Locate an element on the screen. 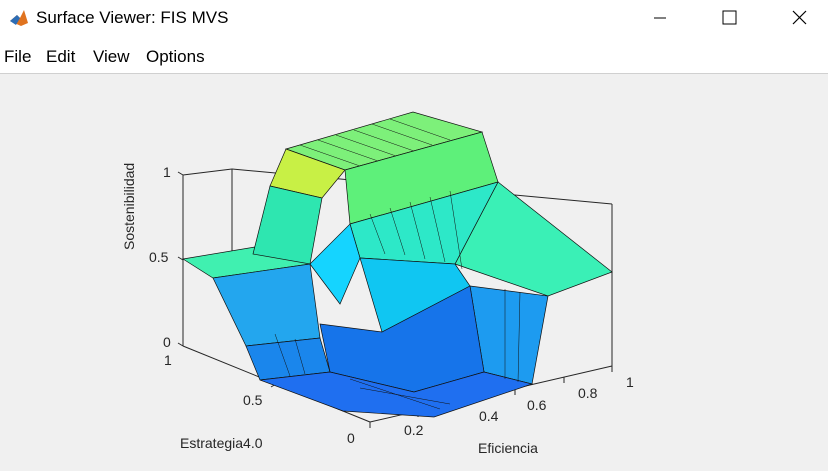 The image size is (828, 471). x-tick-label: 1 is located at coordinates (630, 382).